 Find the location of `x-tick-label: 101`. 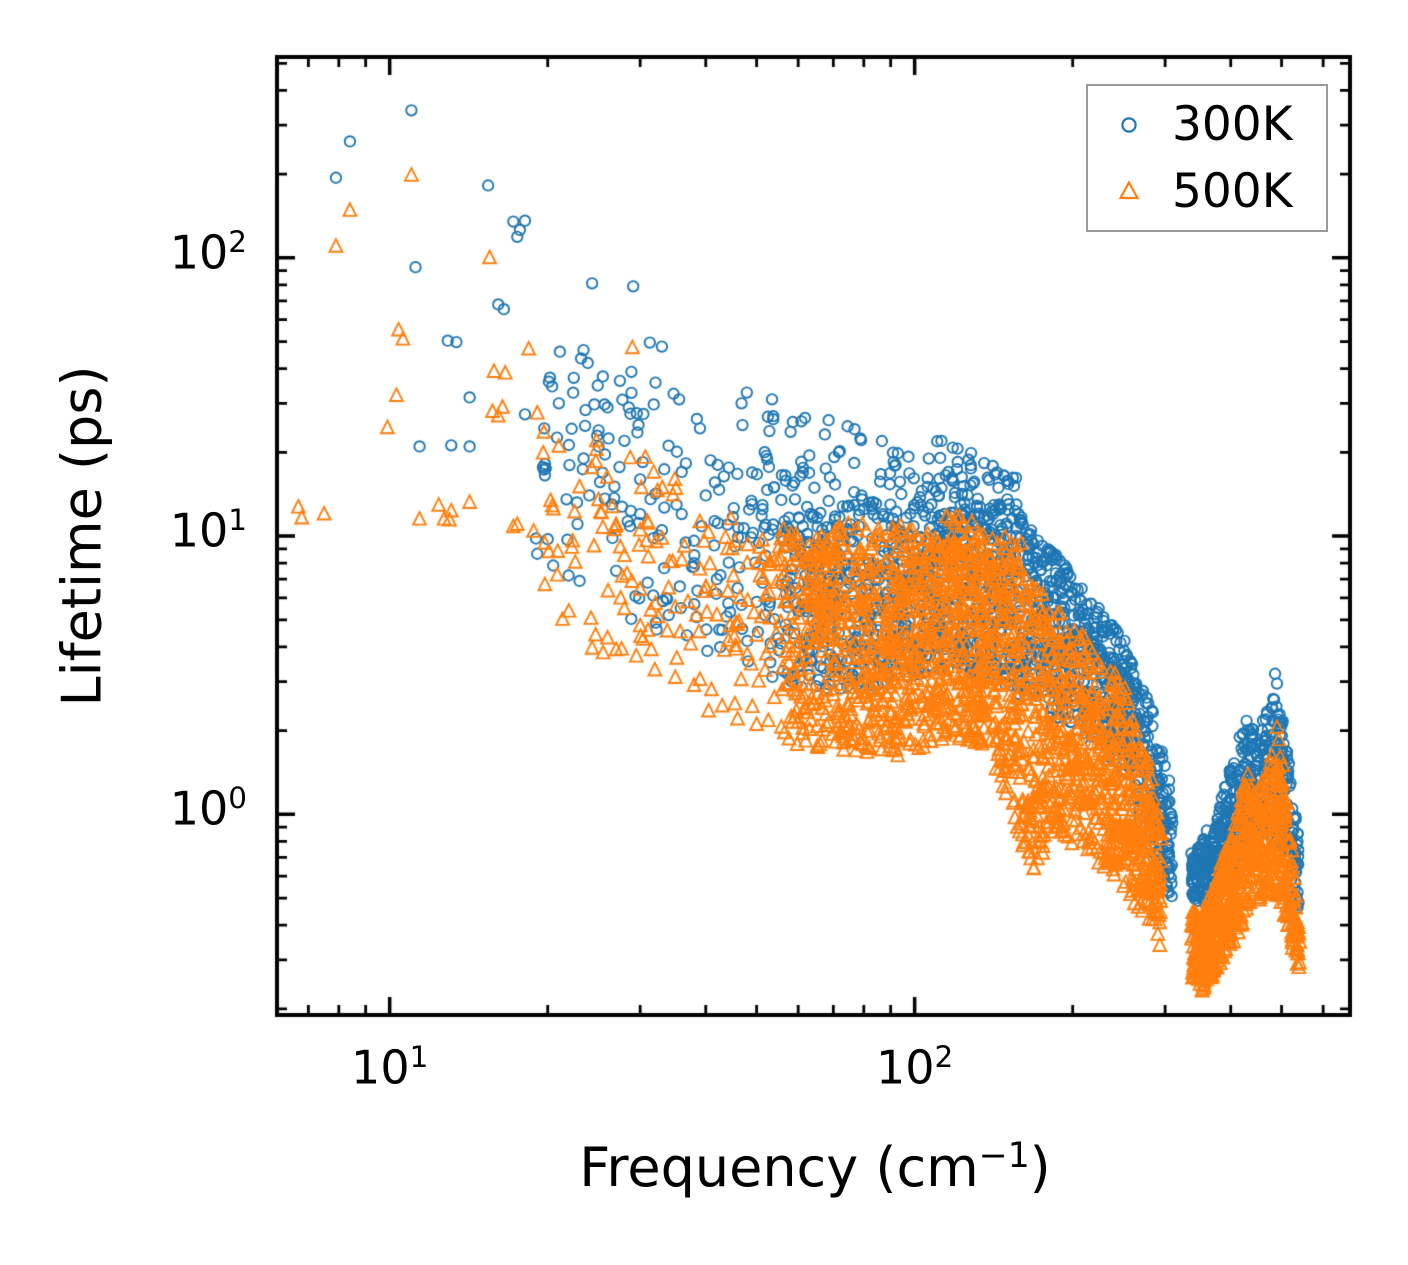

x-tick-label: 101 is located at coordinates (390, 1067).